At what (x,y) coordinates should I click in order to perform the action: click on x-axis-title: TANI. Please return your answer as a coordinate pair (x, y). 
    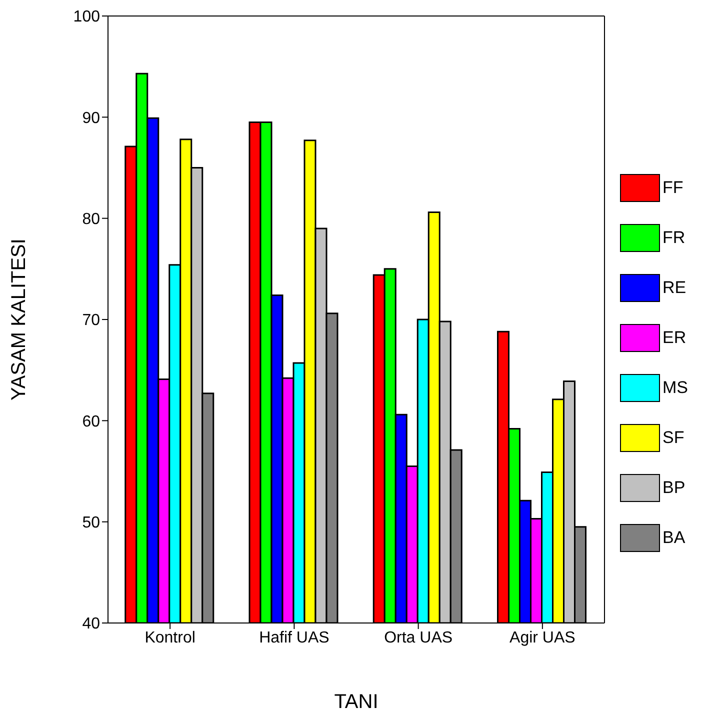
    Looking at the image, I should click on (356, 702).